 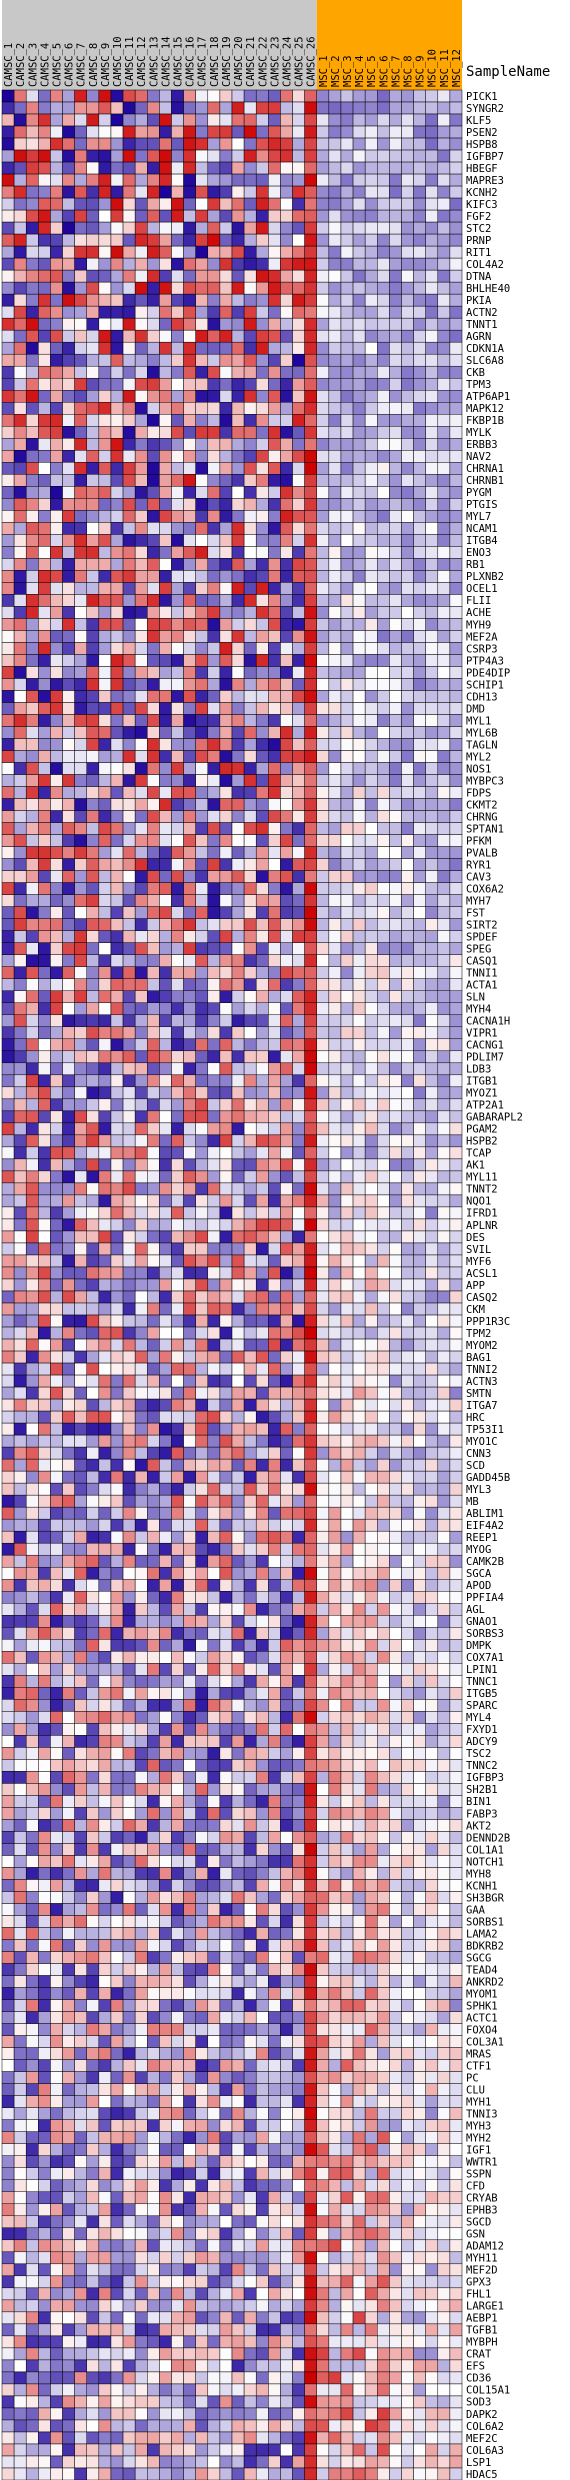 What do you see at coordinates (372, 71) in the screenshot?
I see `column-label: MSC_5` at bounding box center [372, 71].